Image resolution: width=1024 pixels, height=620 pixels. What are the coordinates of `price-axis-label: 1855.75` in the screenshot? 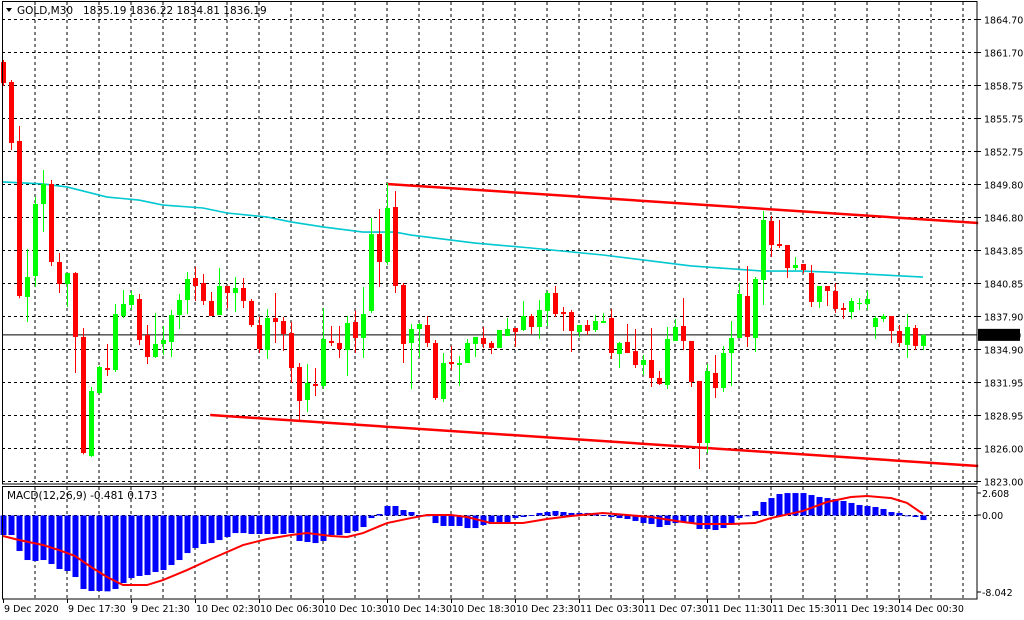 It's located at (1003, 120).